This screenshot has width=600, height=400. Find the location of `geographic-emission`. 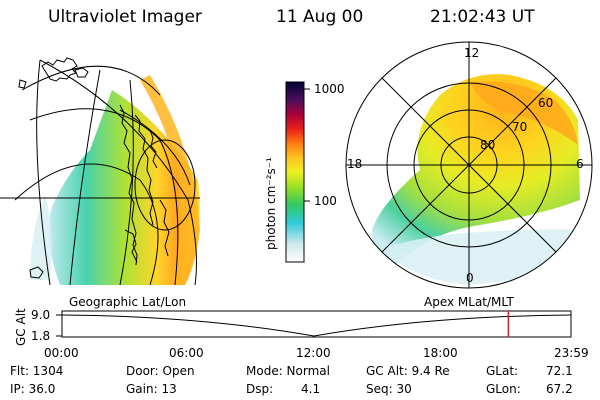

geographic-emission is located at coordinates (115, 180).